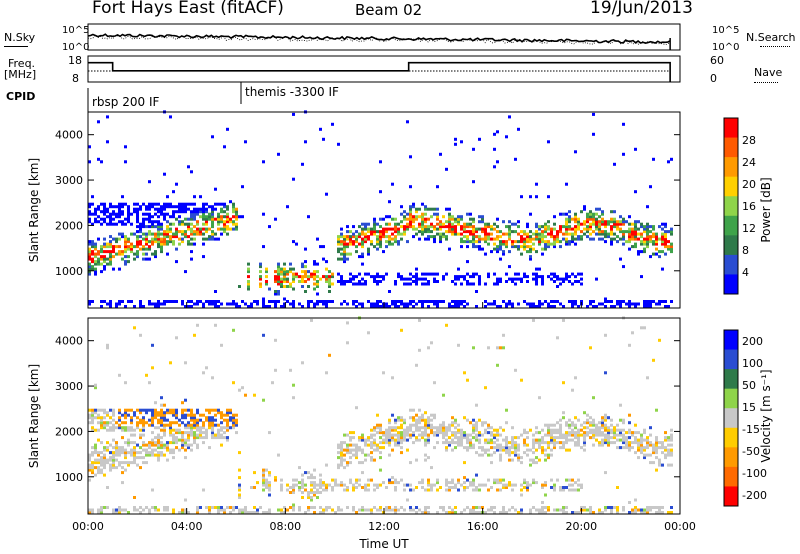 The image size is (800, 554). Describe the element at coordinates (751, 429) in the screenshot. I see `velocity-colorbar-tick-4: -15` at that location.